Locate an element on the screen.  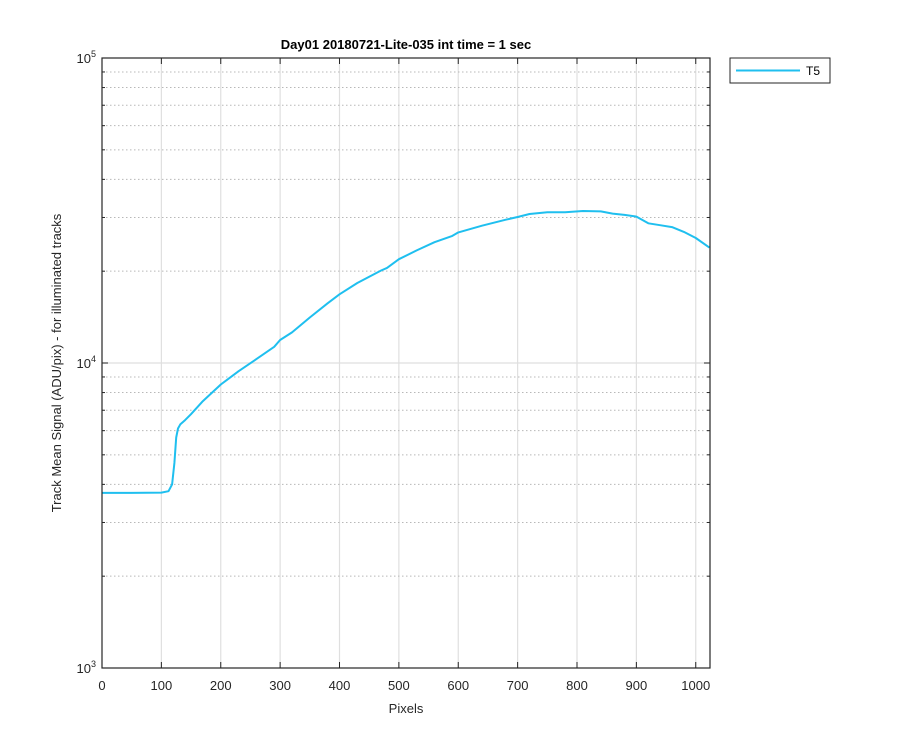
x-tick-label: 0 is located at coordinates (101, 685).